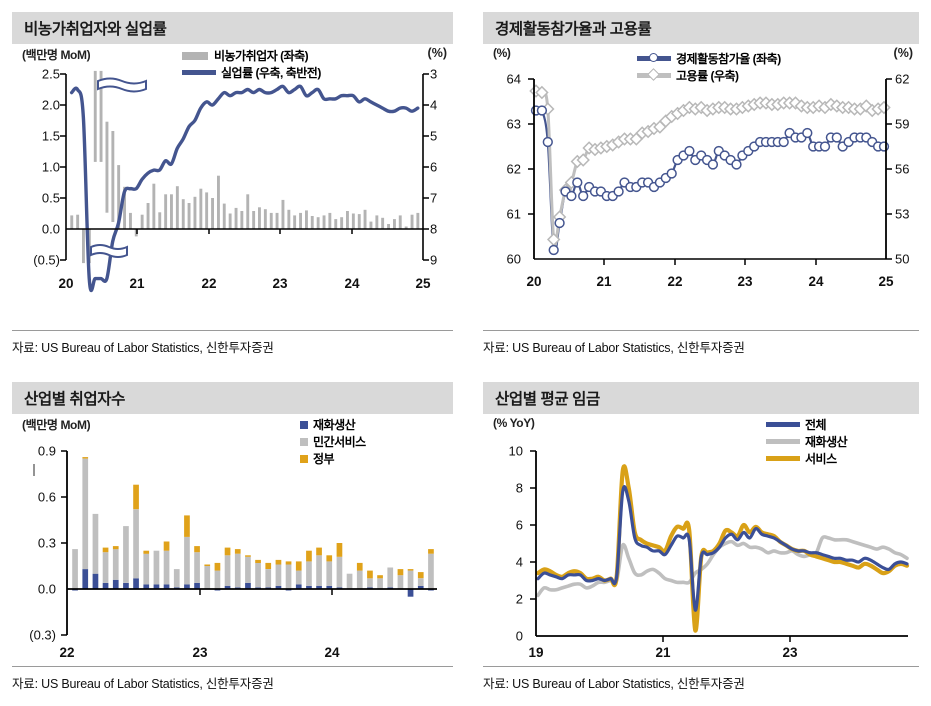  I want to click on x-tick: 19, so click(536, 652).